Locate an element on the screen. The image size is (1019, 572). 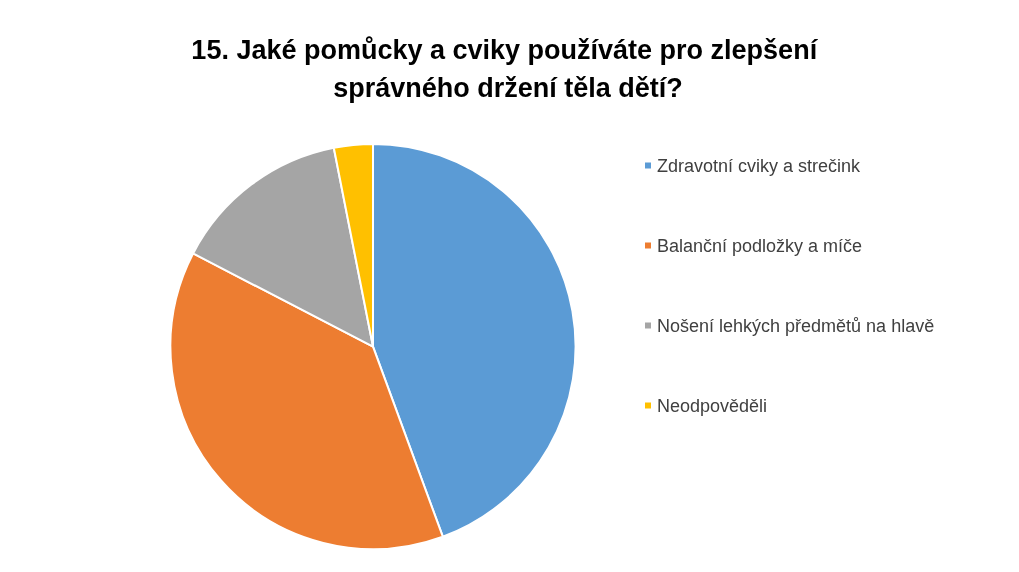
legend-label: Nošení lehkých předmětů na hlavě is located at coordinates (796, 325).